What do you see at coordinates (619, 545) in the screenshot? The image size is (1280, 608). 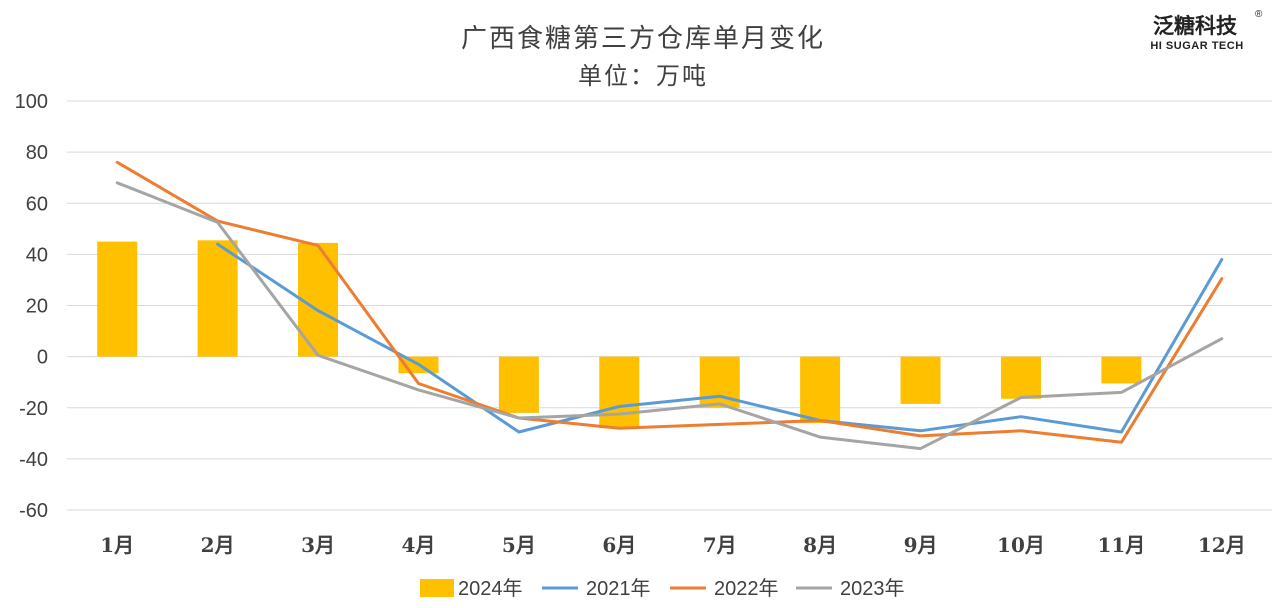 I see `x-tick-label: 6月` at bounding box center [619, 545].